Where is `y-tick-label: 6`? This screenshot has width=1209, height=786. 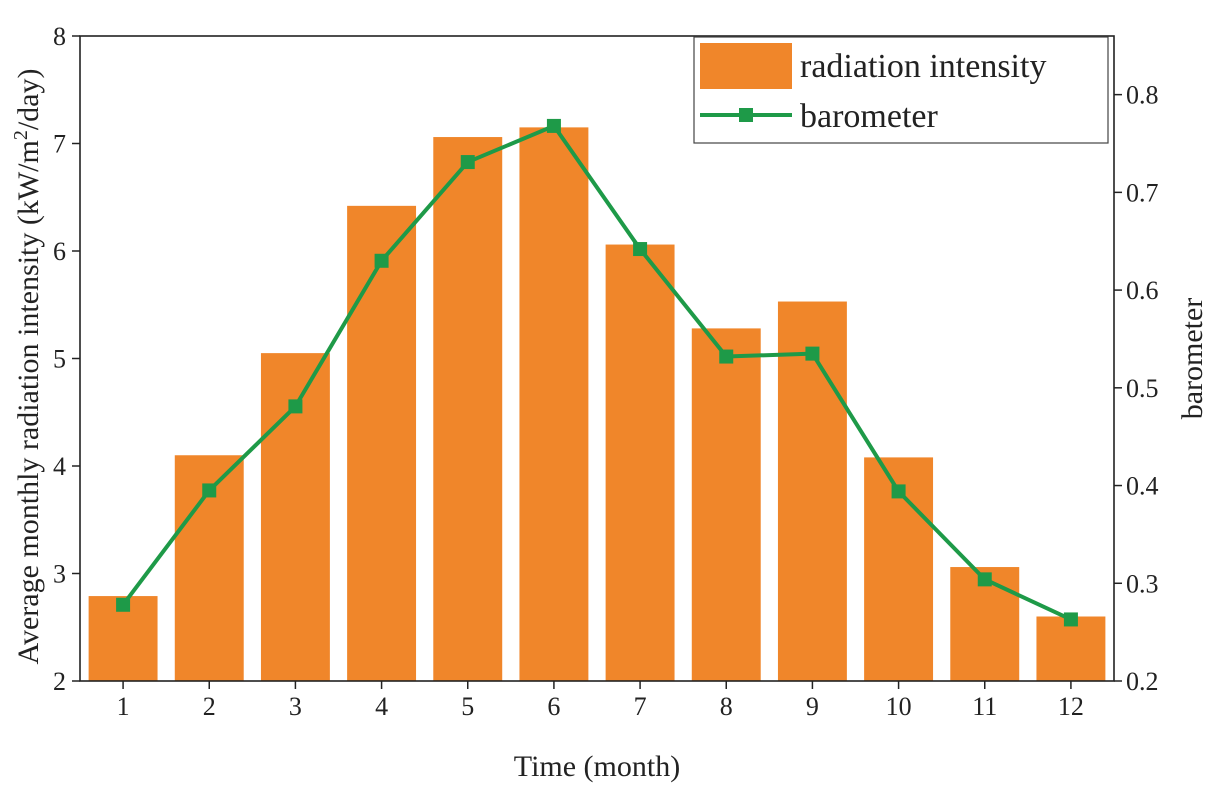 y-tick-label: 6 is located at coordinates (59, 251).